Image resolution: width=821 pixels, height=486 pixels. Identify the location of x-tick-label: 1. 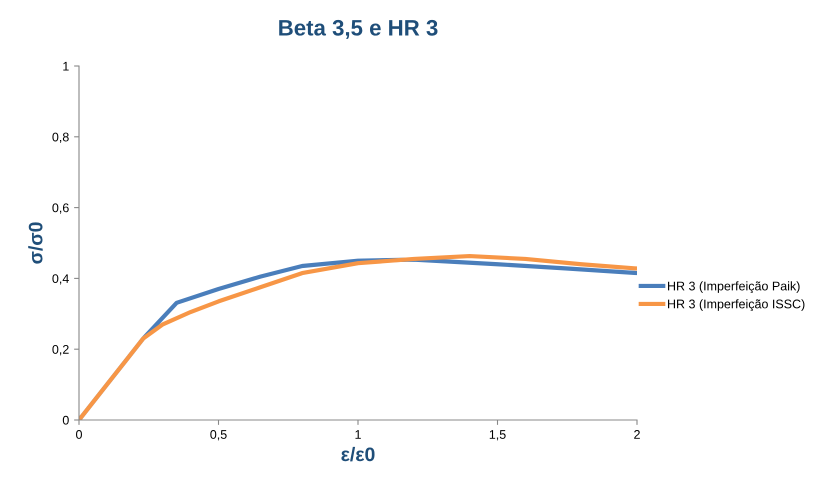
(358, 434).